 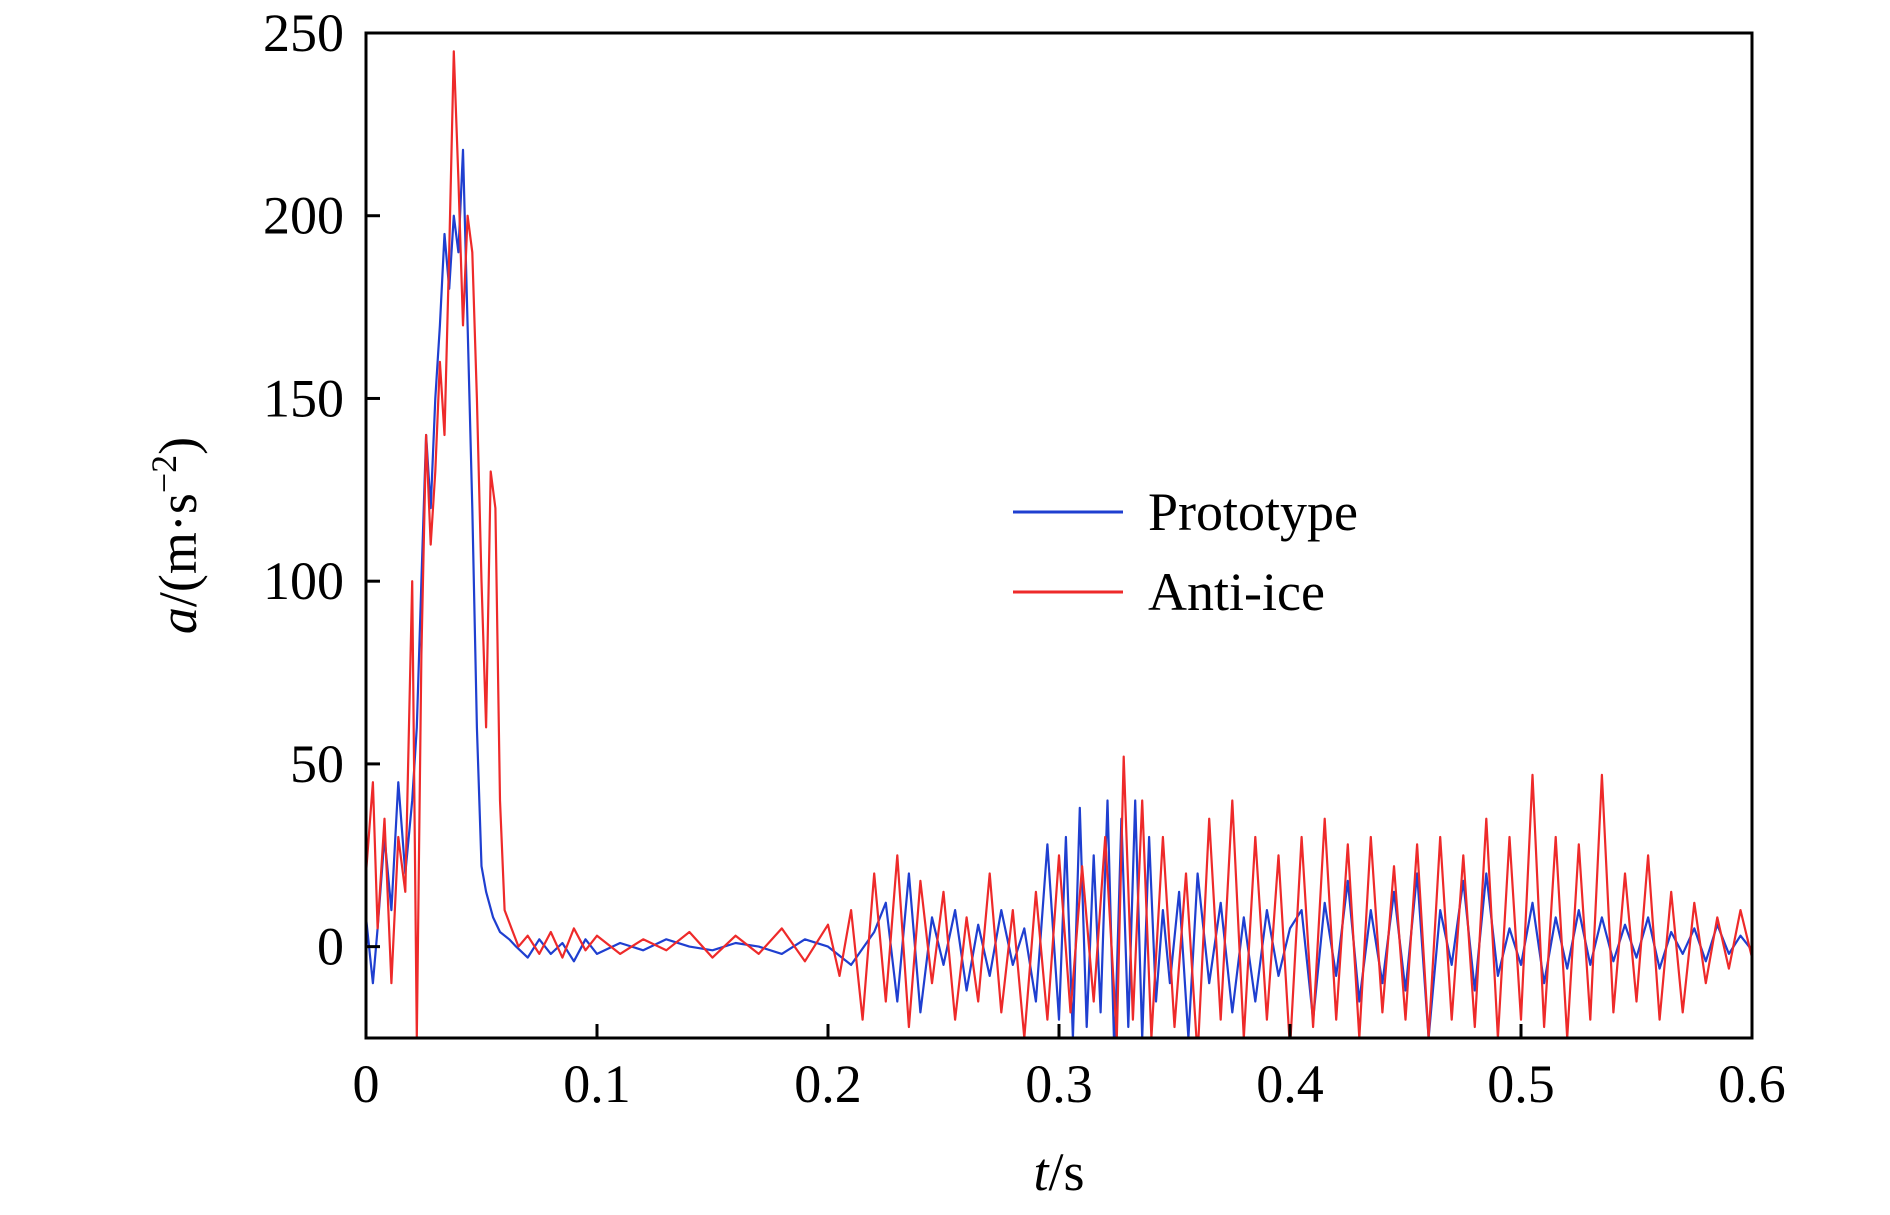 What do you see at coordinates (1058, 1172) in the screenshot?
I see `x-axis-label: t/s` at bounding box center [1058, 1172].